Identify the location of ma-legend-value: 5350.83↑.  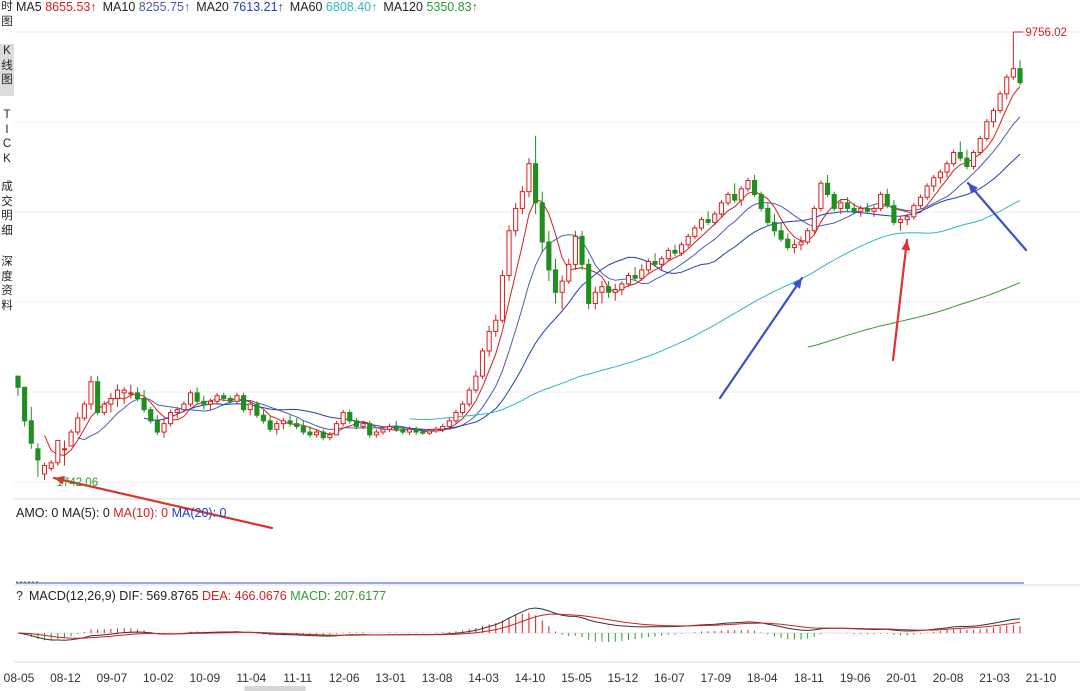
(452, 7).